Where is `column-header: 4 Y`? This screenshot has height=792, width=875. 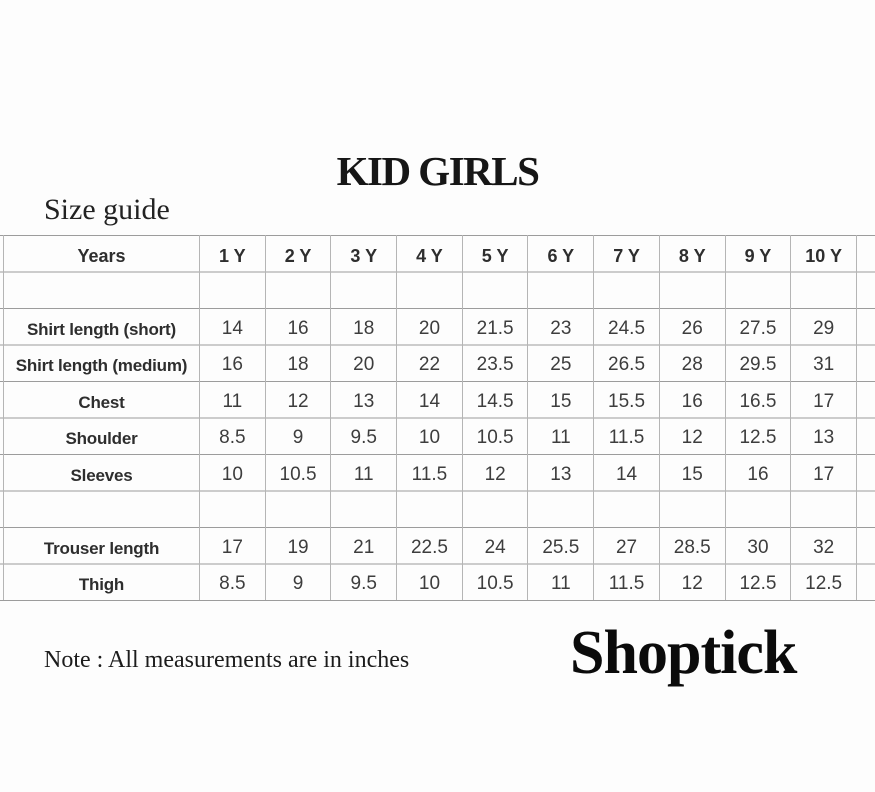 column-header: 4 Y is located at coordinates (430, 253).